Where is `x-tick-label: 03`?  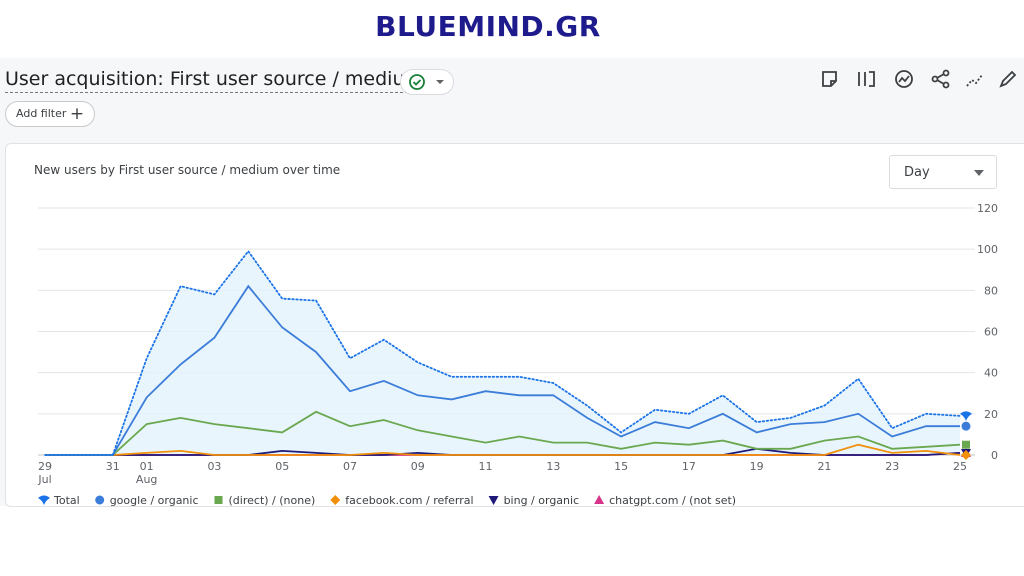
x-tick-label: 03 is located at coordinates (214, 466).